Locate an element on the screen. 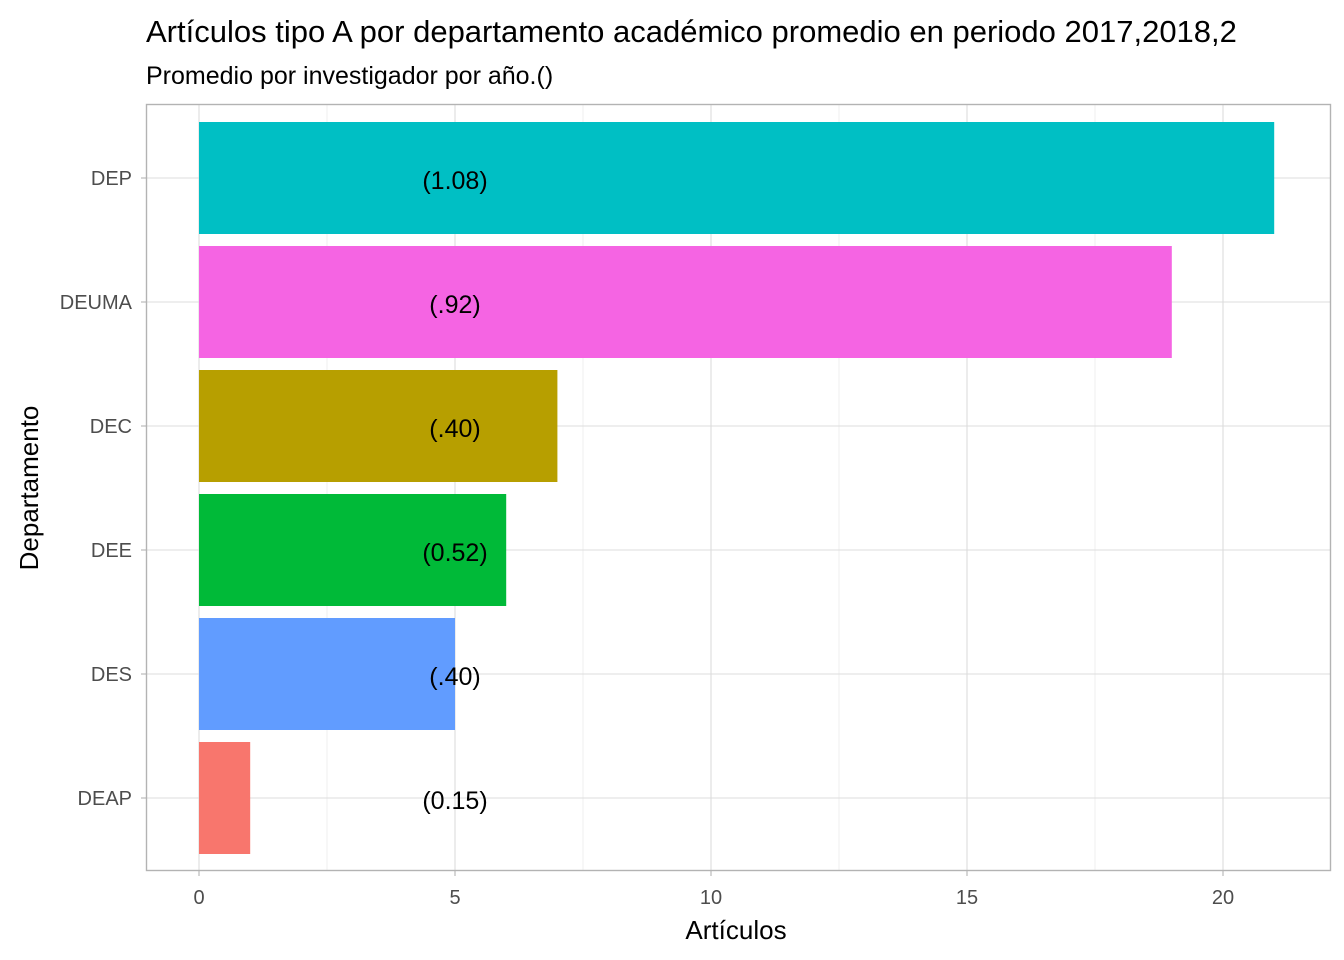  x-axis: 0 5 10 15 20 is located at coordinates (713, 889).